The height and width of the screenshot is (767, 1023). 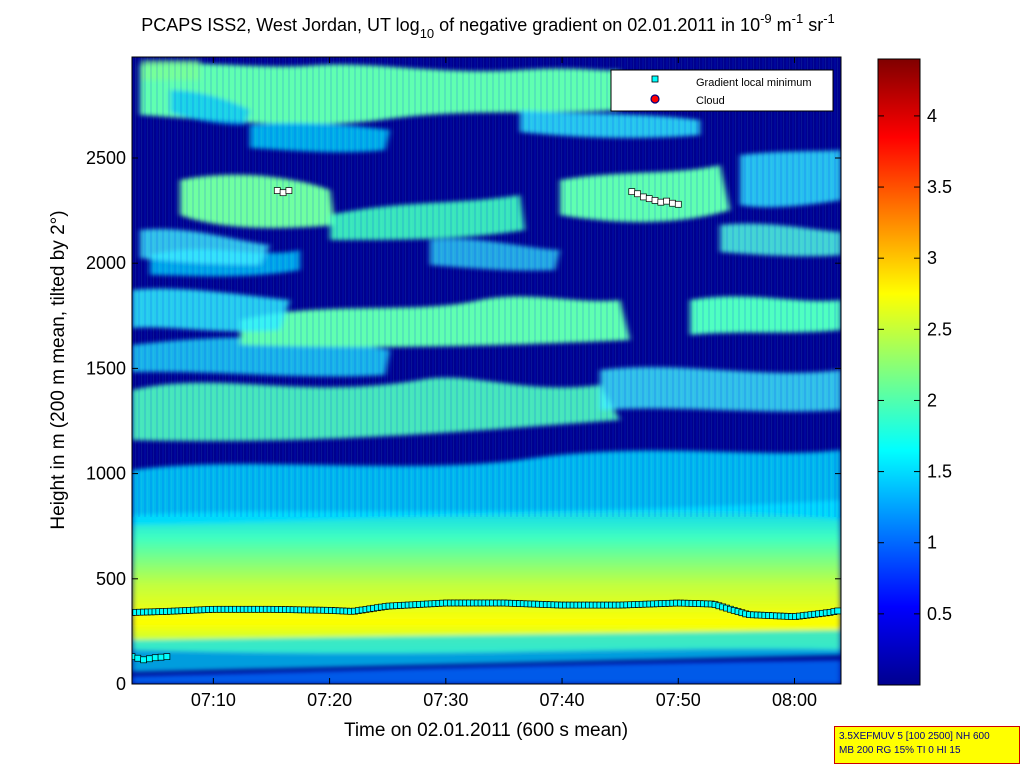 I want to click on colorbar-tick-label: 1.5, so click(x=939, y=472).